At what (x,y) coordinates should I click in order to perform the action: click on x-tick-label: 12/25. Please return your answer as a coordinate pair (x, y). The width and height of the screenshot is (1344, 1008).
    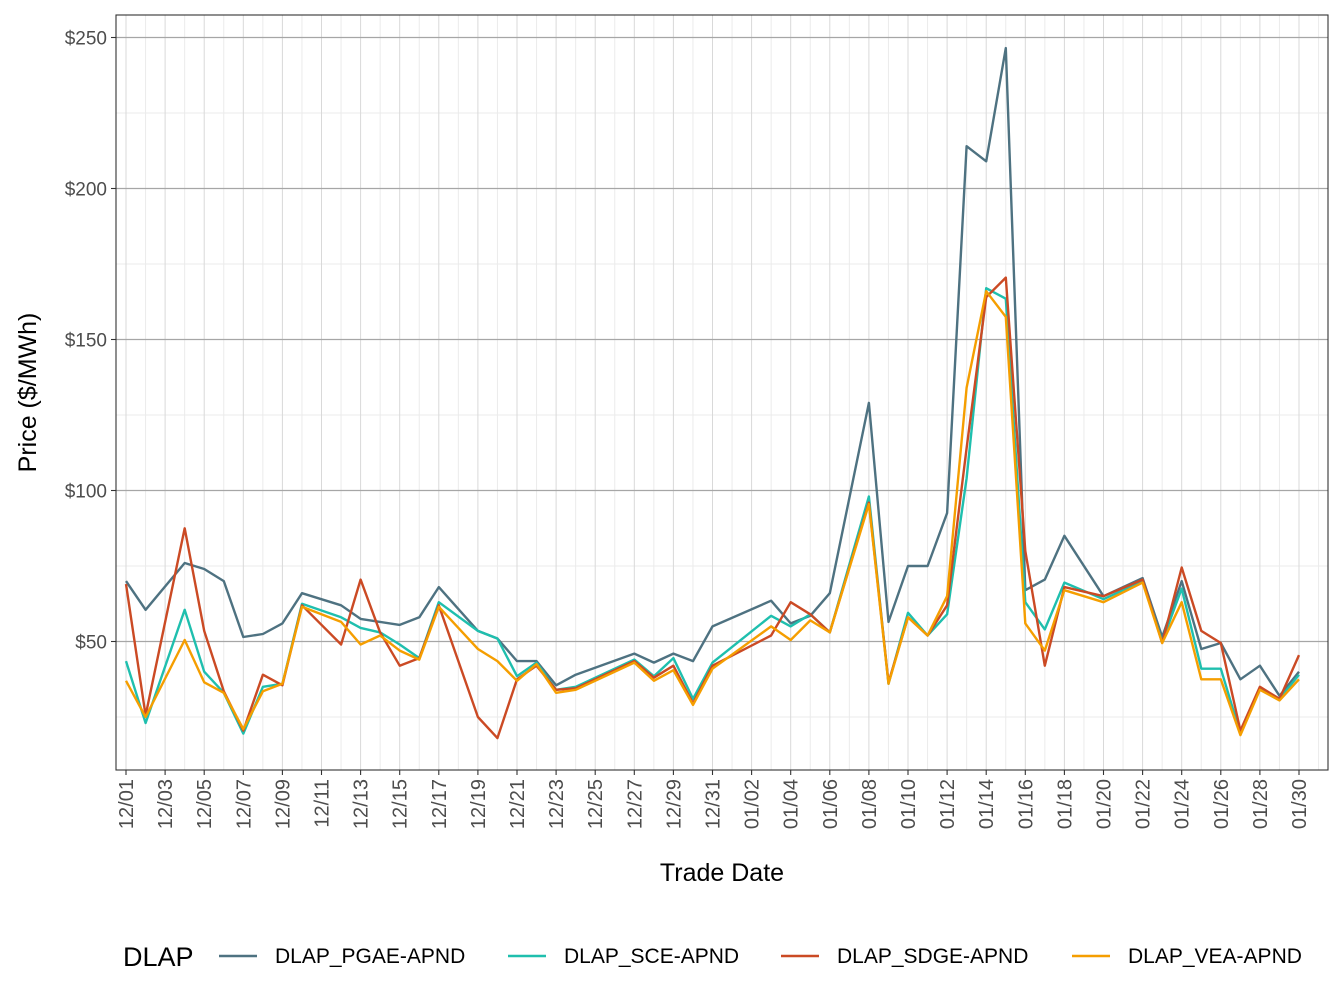
    Looking at the image, I should click on (596, 804).